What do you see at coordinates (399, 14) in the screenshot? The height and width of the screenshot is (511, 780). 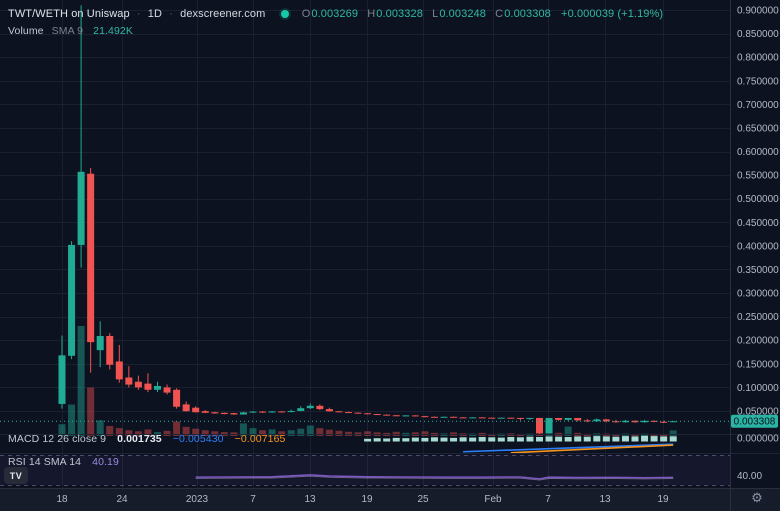 I see `high-value: 0.003328` at bounding box center [399, 14].